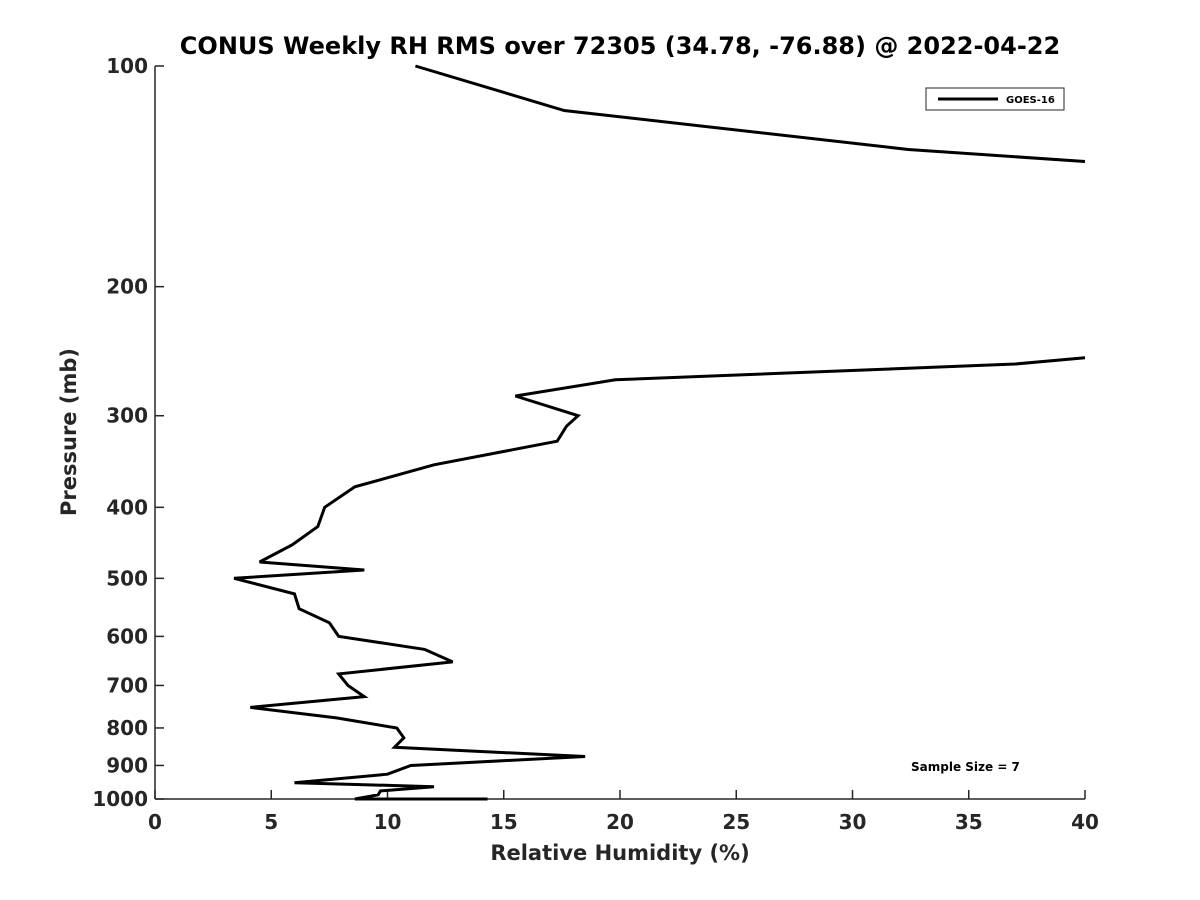 This screenshot has height=900, width=1200. What do you see at coordinates (127, 685) in the screenshot?
I see `y-tick-label: 700` at bounding box center [127, 685].